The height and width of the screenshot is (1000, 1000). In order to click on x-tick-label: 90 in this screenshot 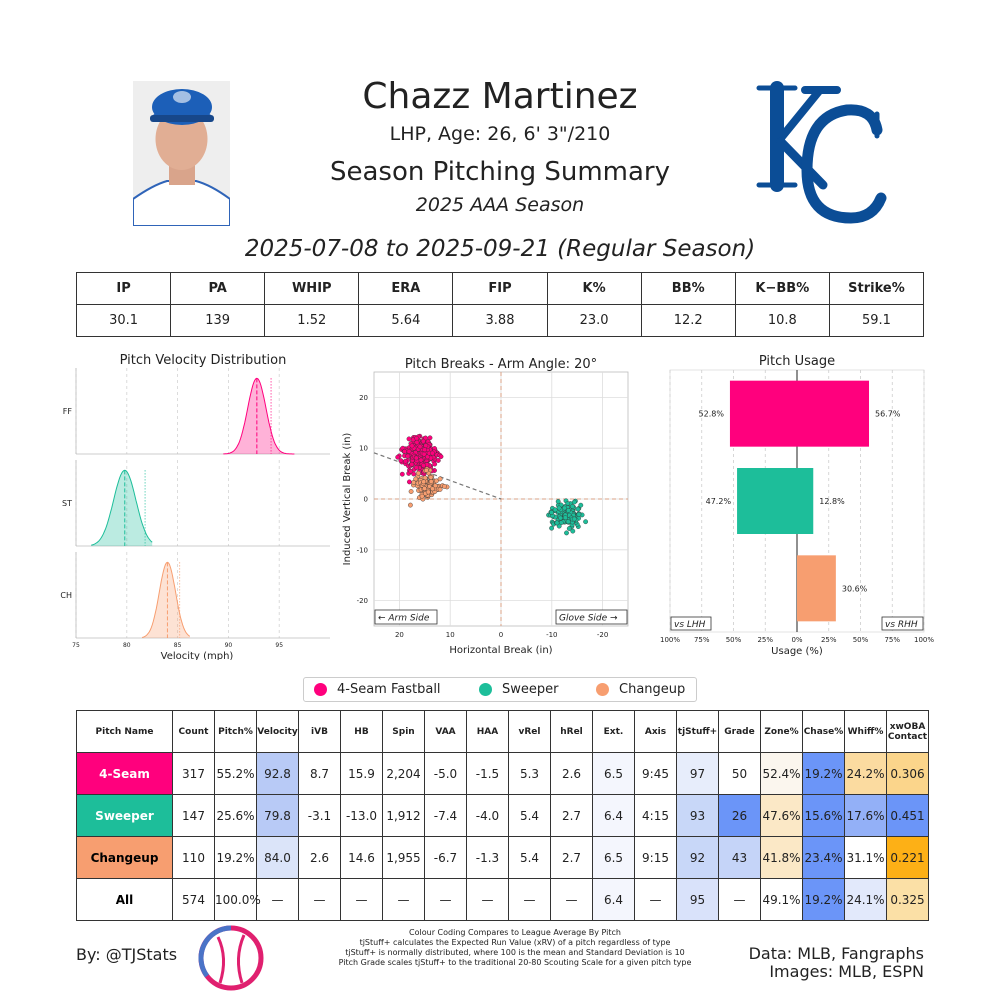, I will do `click(229, 645)`.